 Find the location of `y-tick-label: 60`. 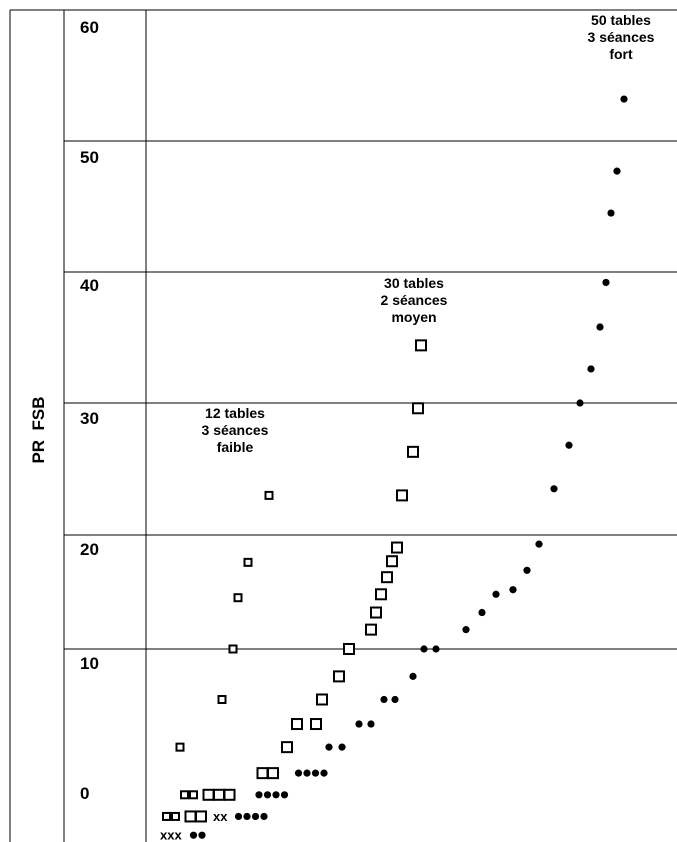

y-tick-label: 60 is located at coordinates (89, 27).